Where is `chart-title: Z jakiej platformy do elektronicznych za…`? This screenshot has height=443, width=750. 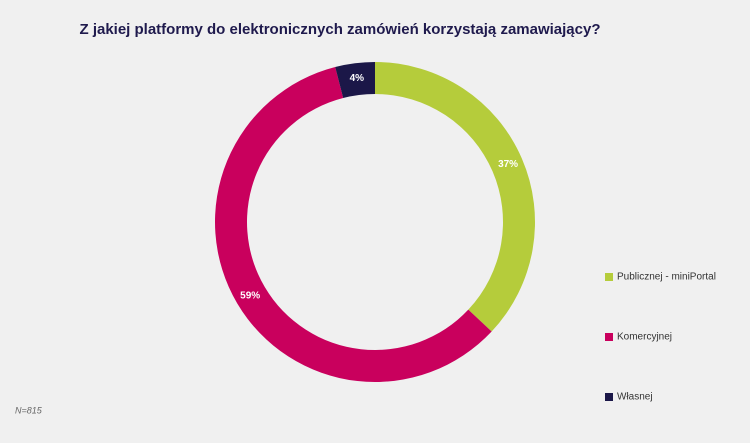
chart-title: Z jakiej platformy do elektronicznych za… is located at coordinates (339, 29).